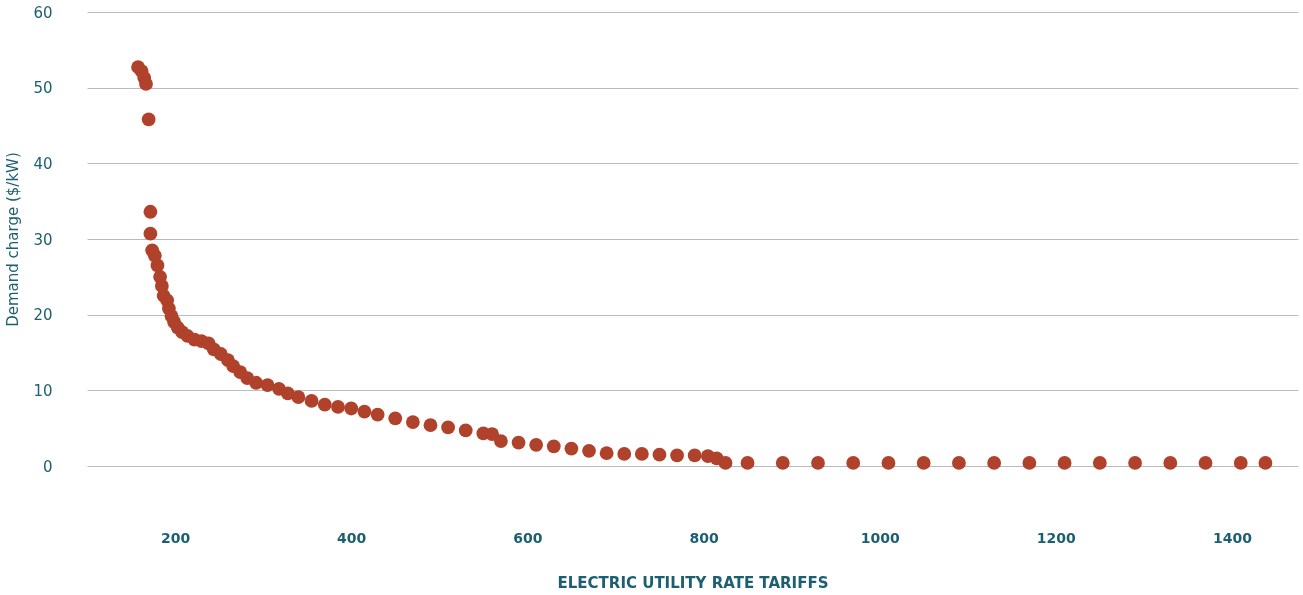 This screenshot has height=595, width=1303. What do you see at coordinates (352, 537) in the screenshot?
I see `x-tick-label: 400` at bounding box center [352, 537].